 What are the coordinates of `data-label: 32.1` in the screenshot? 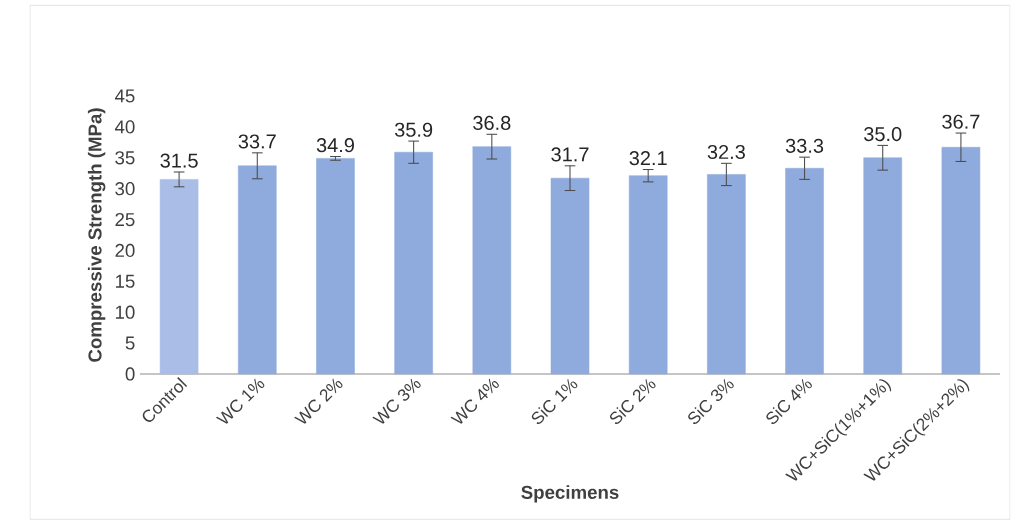 It's located at (648, 158).